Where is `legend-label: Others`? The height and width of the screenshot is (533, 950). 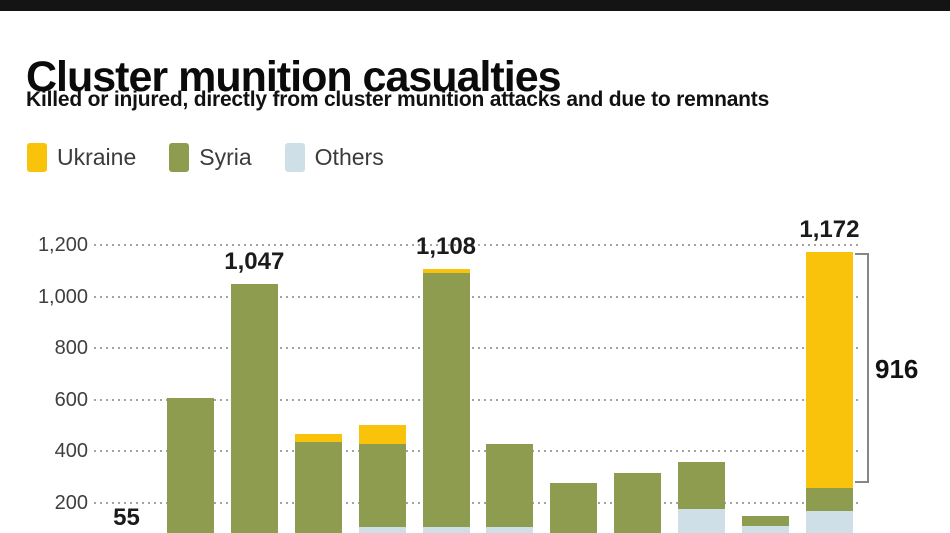 legend-label: Others is located at coordinates (349, 157).